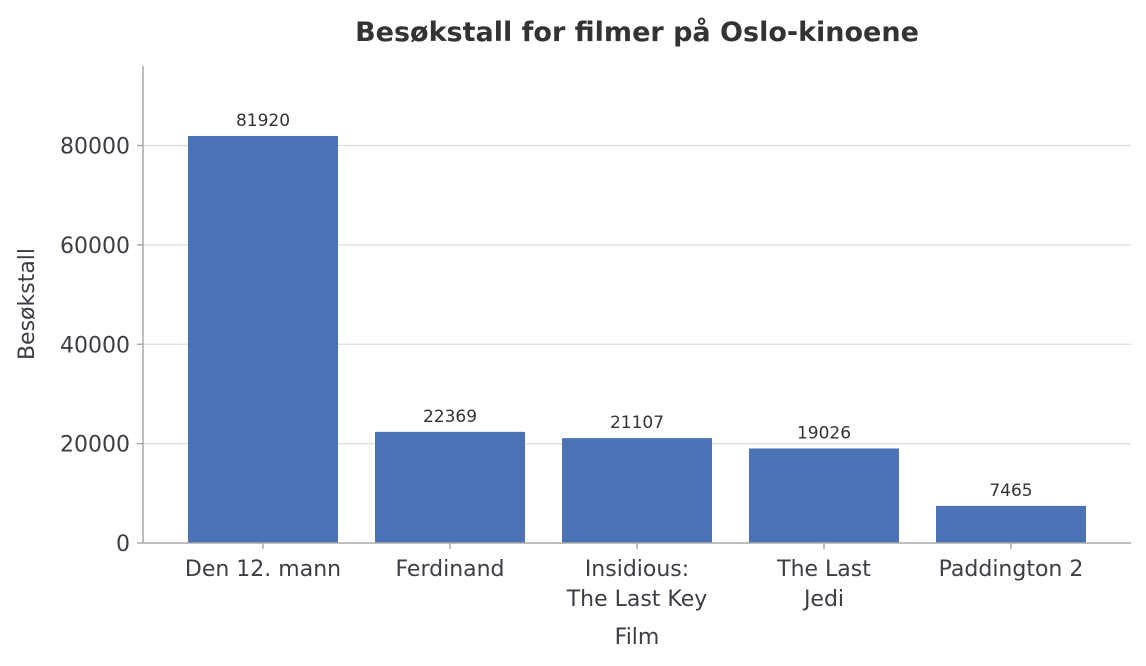 The height and width of the screenshot is (666, 1146). What do you see at coordinates (95, 445) in the screenshot?
I see `y-tick-label: 20000` at bounding box center [95, 445].